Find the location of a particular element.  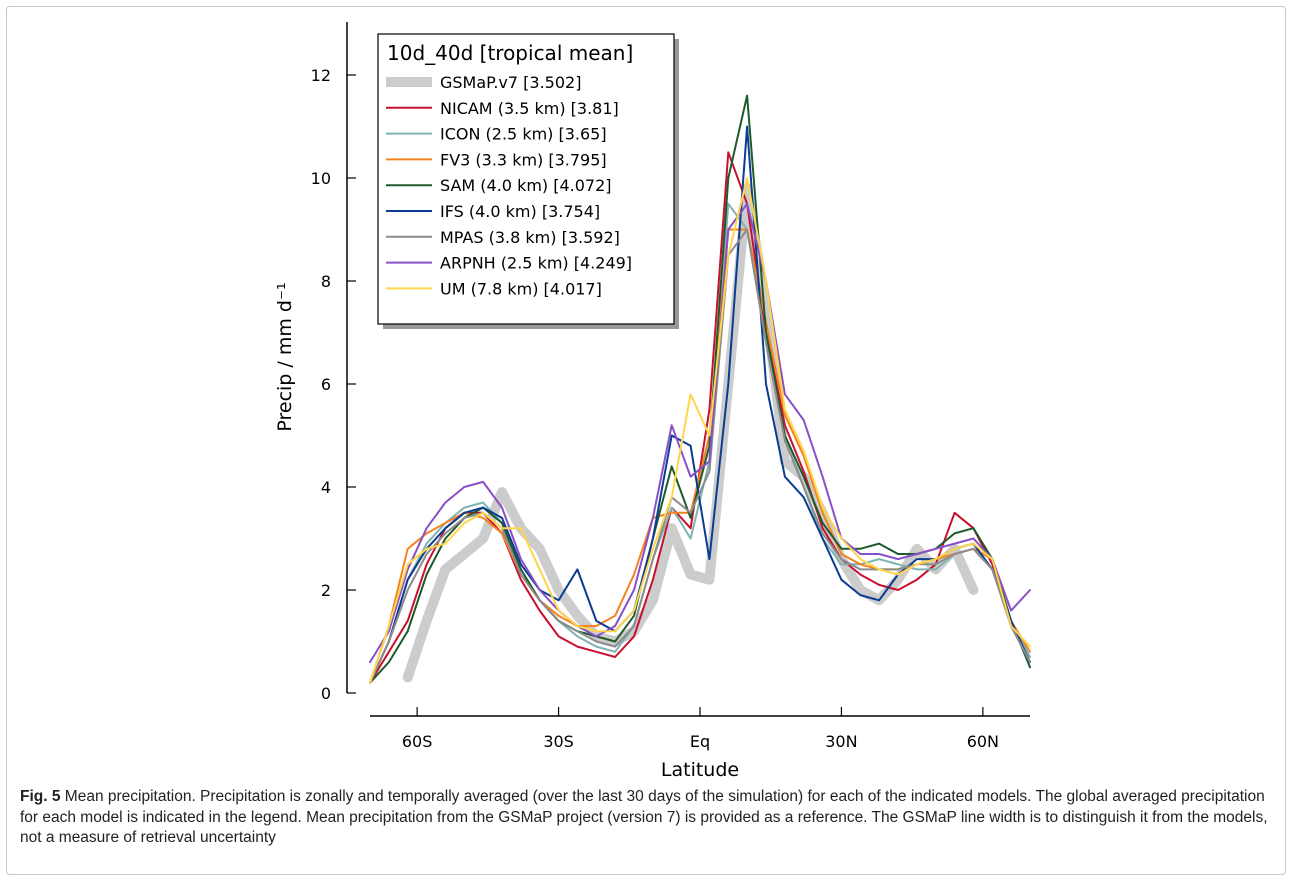

legend-entry: SAM (4.0 km) [4.072] is located at coordinates (526, 185).